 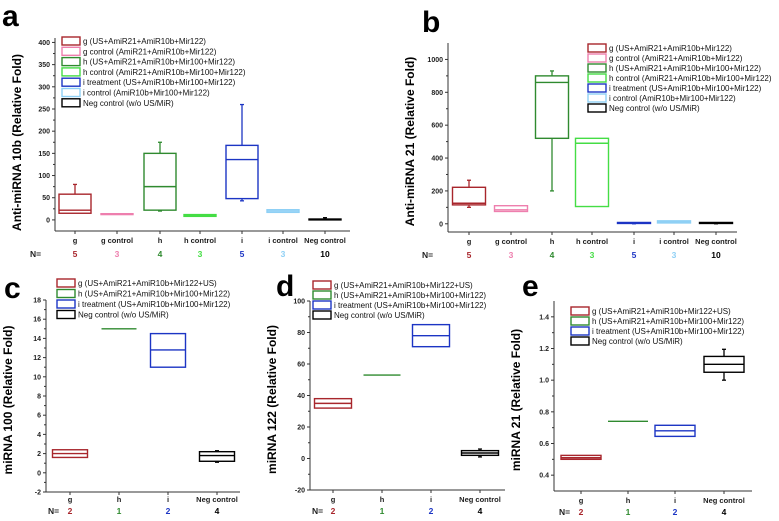 I want to click on x-category-label: i control, so click(x=674, y=241).